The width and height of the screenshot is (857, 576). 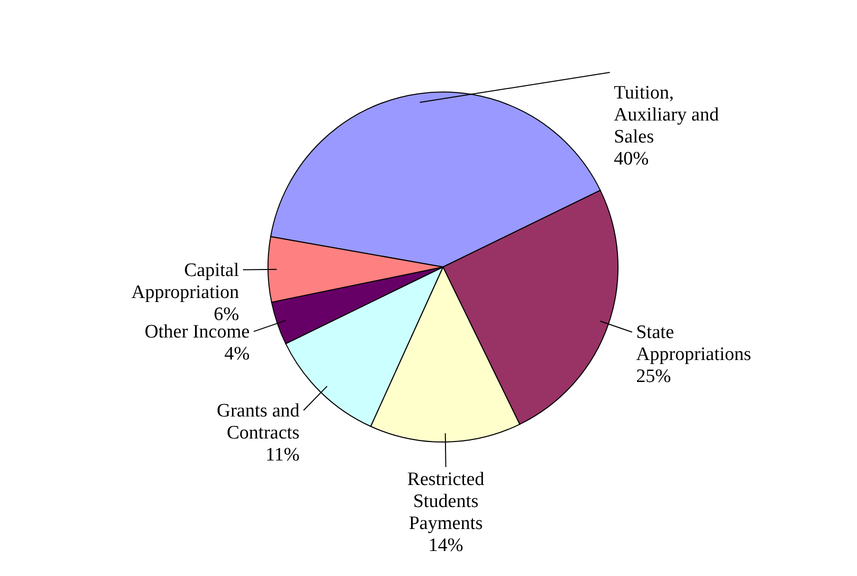 What do you see at coordinates (258, 422) in the screenshot?
I see `slice-label: Grants and Contracts` at bounding box center [258, 422].